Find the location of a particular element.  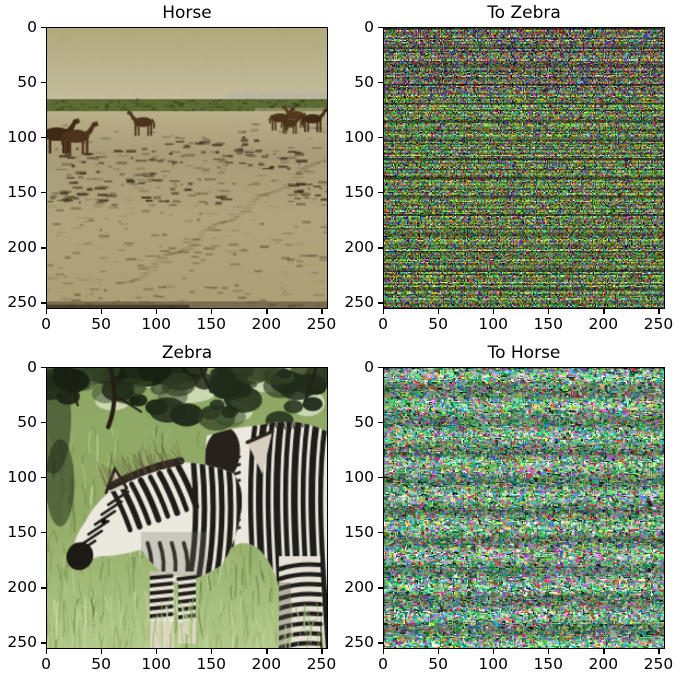

subplot-title-to-horse: To Horse is located at coordinates (524, 353).